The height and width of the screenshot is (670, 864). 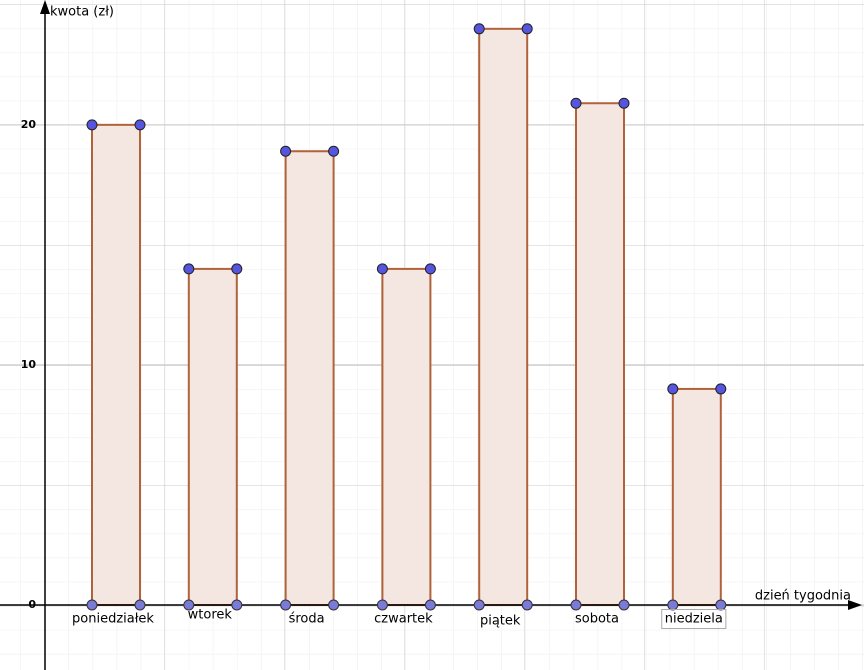 What do you see at coordinates (307, 619) in the screenshot?
I see `x-tick-label: środa` at bounding box center [307, 619].